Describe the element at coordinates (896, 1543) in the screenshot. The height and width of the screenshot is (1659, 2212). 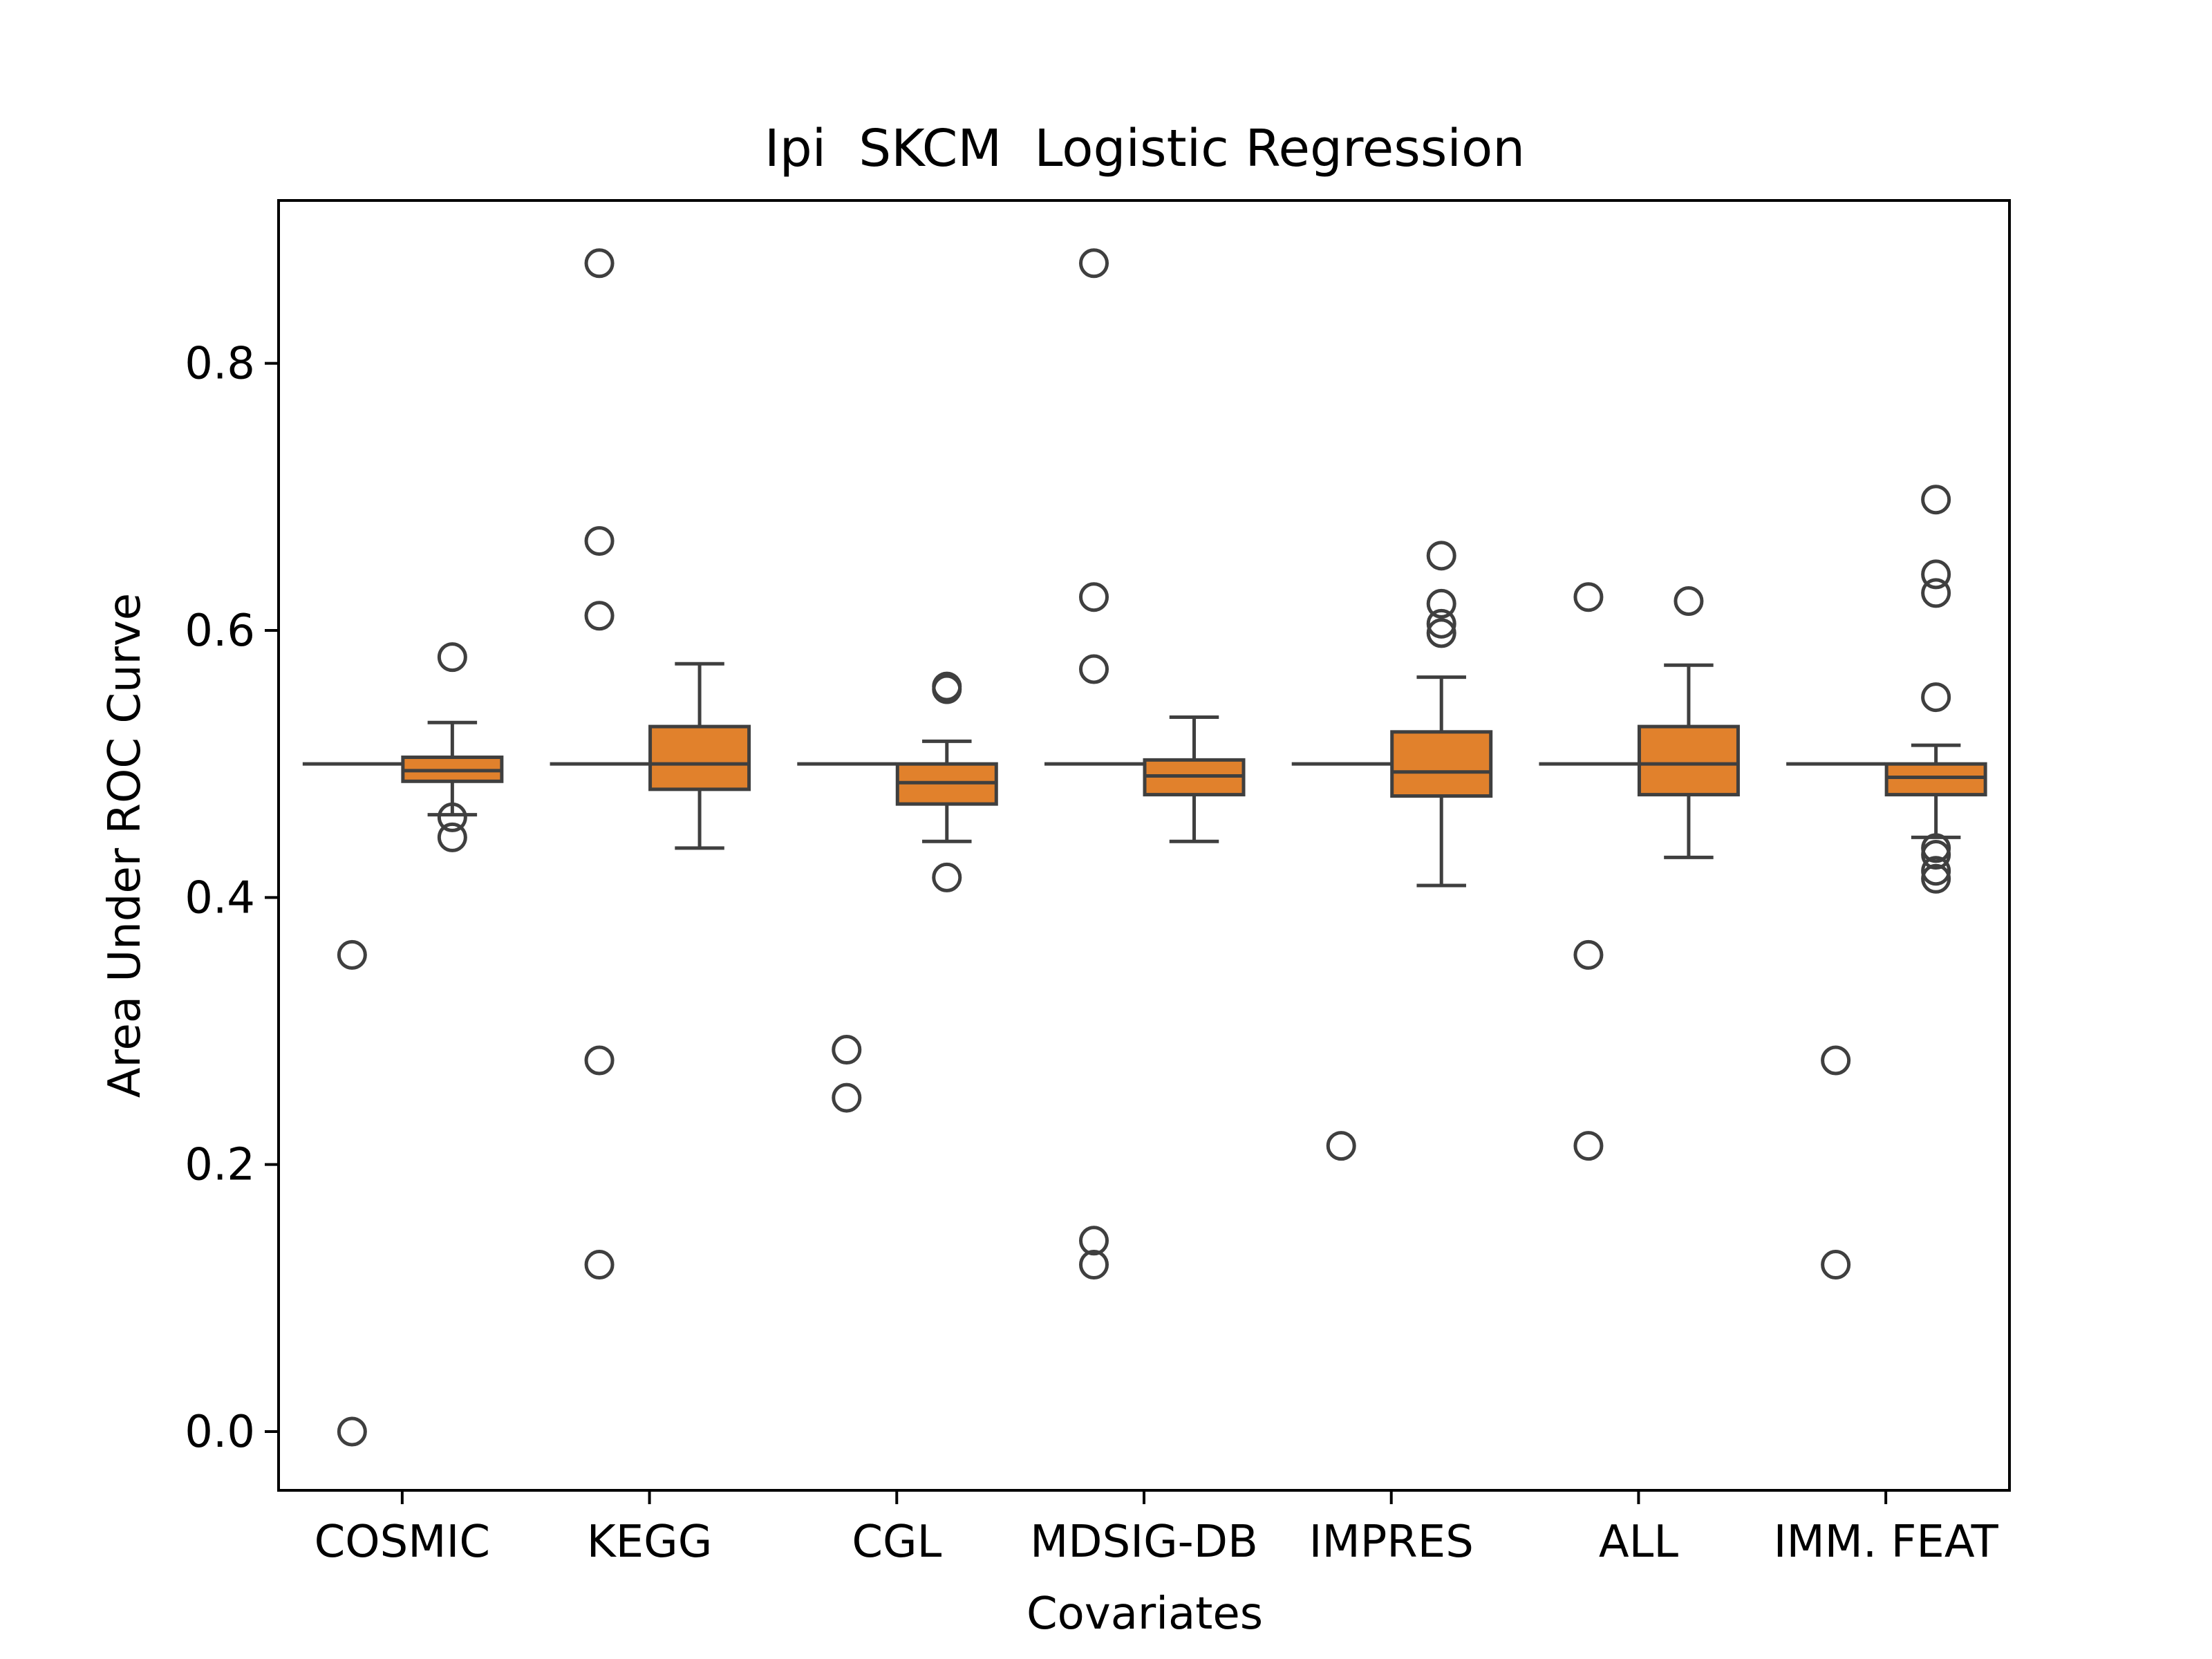
I see `x-tick-label: CGL` at that location.